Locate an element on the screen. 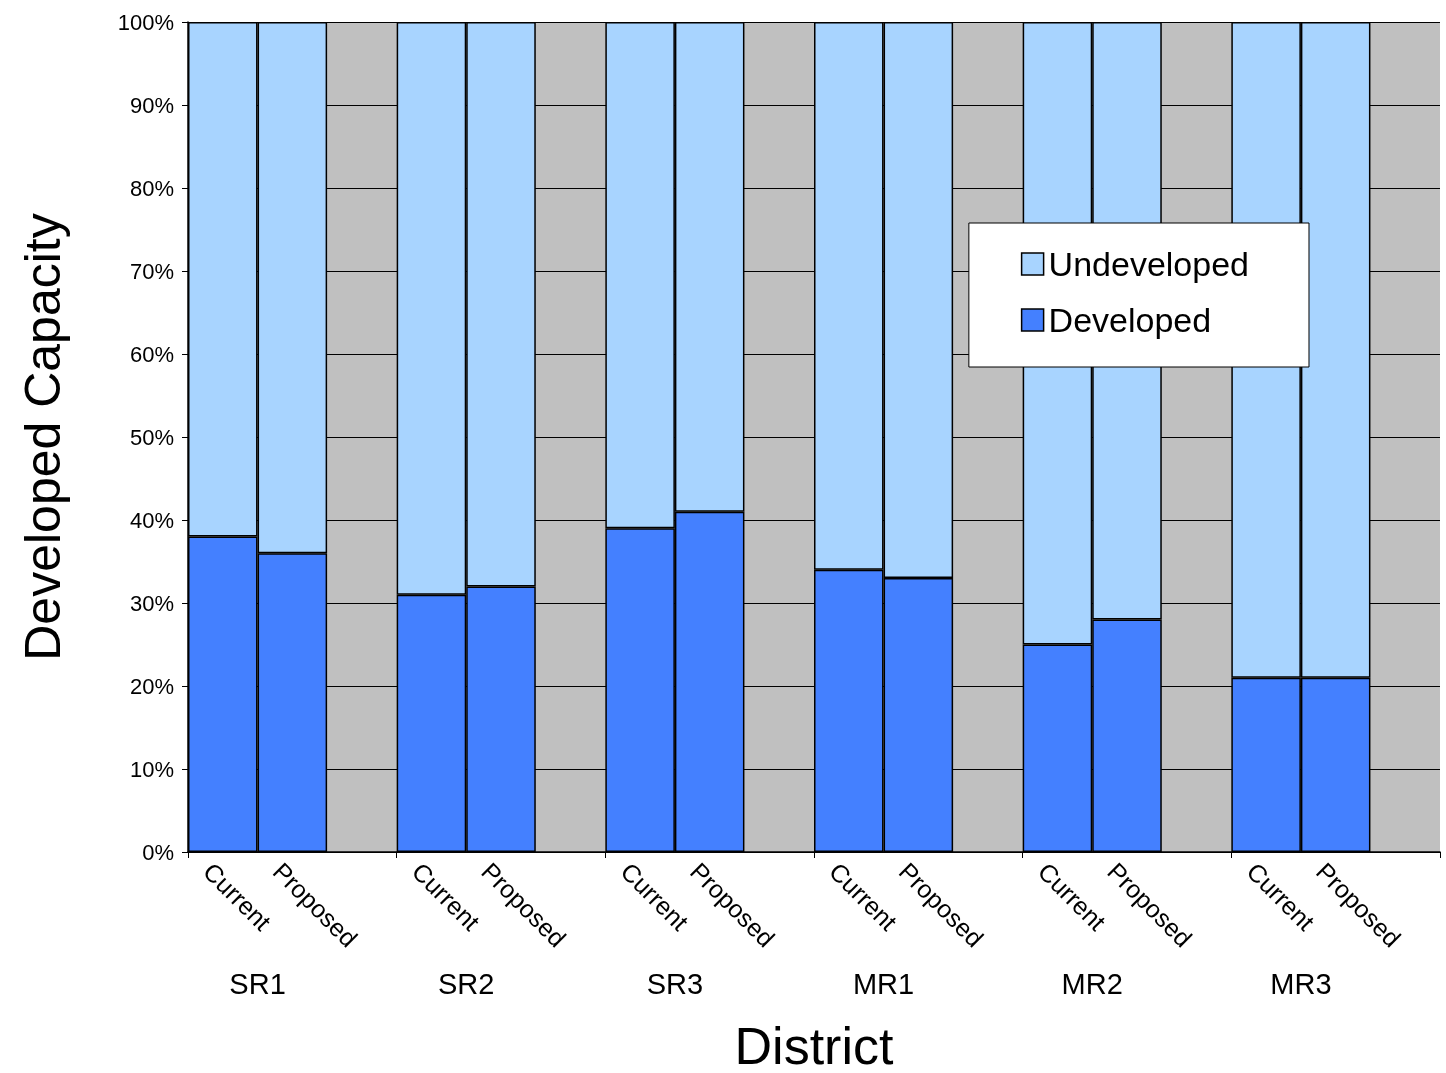 The height and width of the screenshot is (1073, 1446). y-tick-label: 80% is located at coordinates (151, 188).